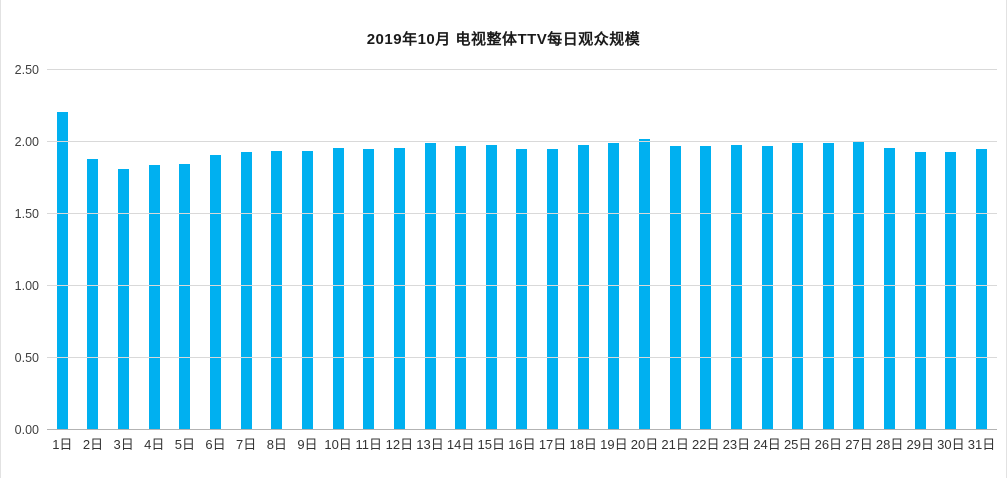  I want to click on y-tick-label: 2.50, so click(26, 70).